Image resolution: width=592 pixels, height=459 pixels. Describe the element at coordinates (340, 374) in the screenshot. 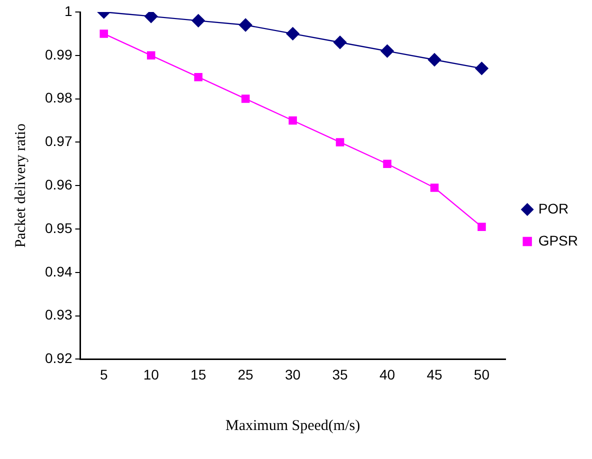

I see `x-tick-label: 35` at that location.